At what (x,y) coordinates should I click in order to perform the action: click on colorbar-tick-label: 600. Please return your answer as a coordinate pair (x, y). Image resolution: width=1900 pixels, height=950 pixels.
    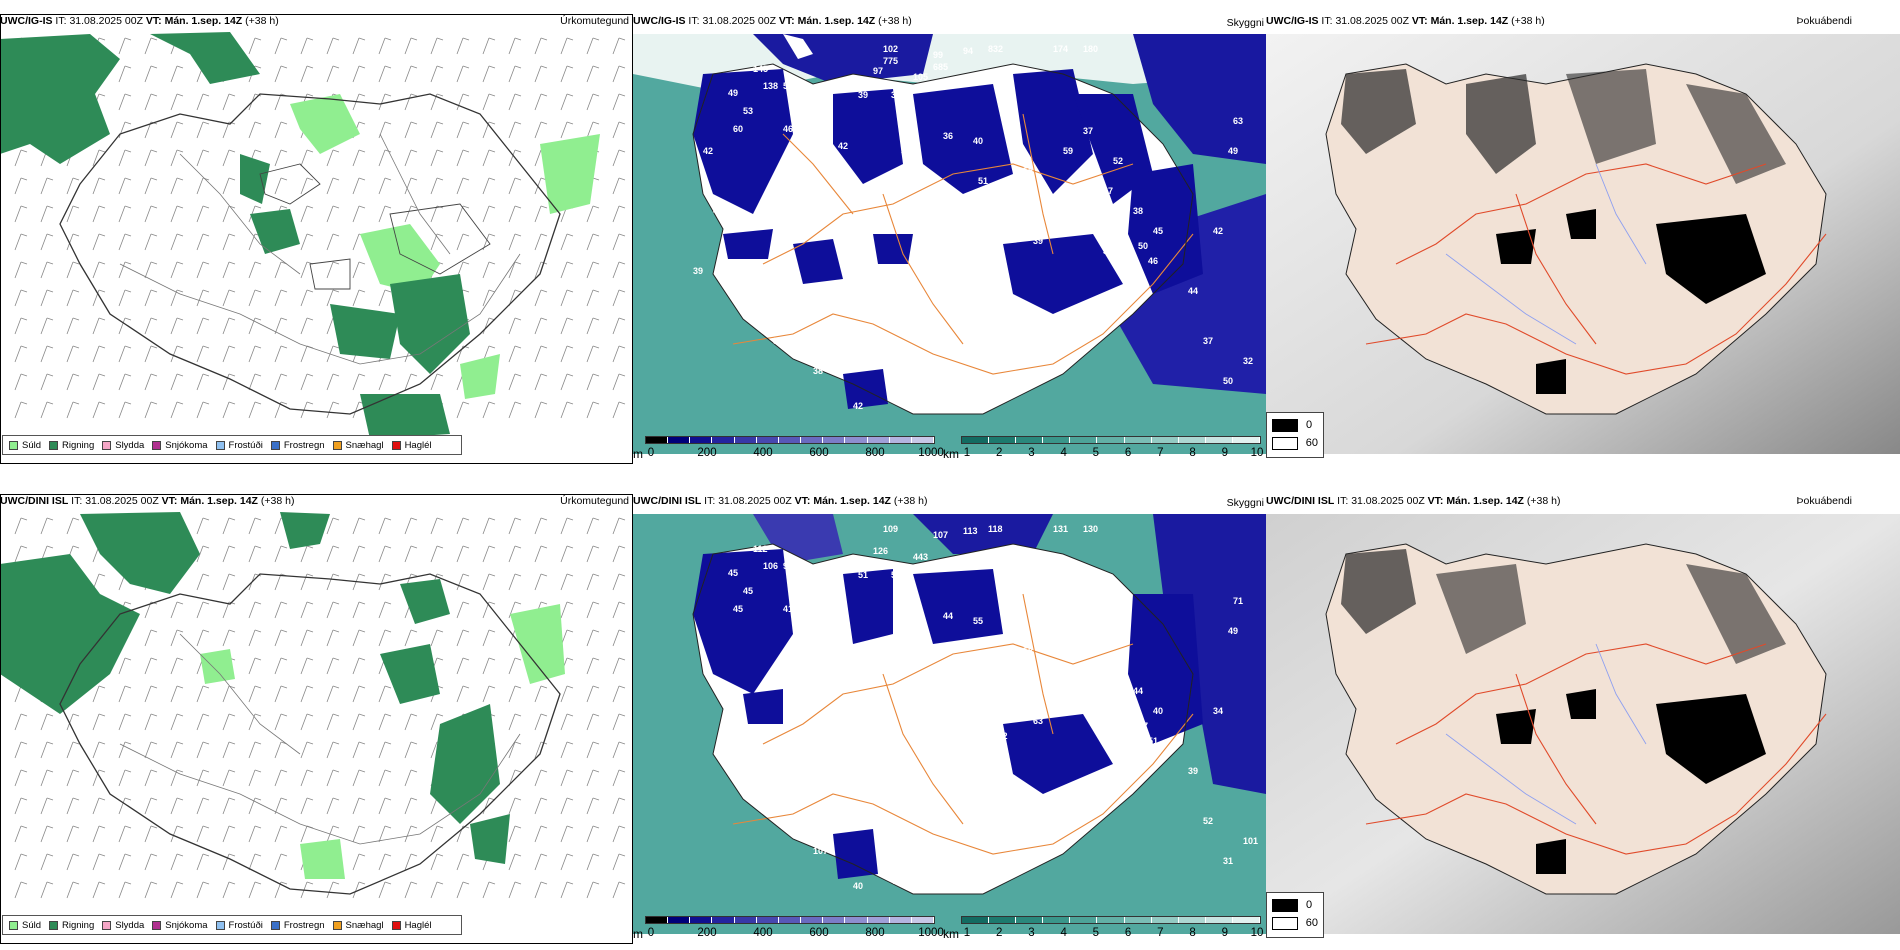
    Looking at the image, I should click on (819, 453).